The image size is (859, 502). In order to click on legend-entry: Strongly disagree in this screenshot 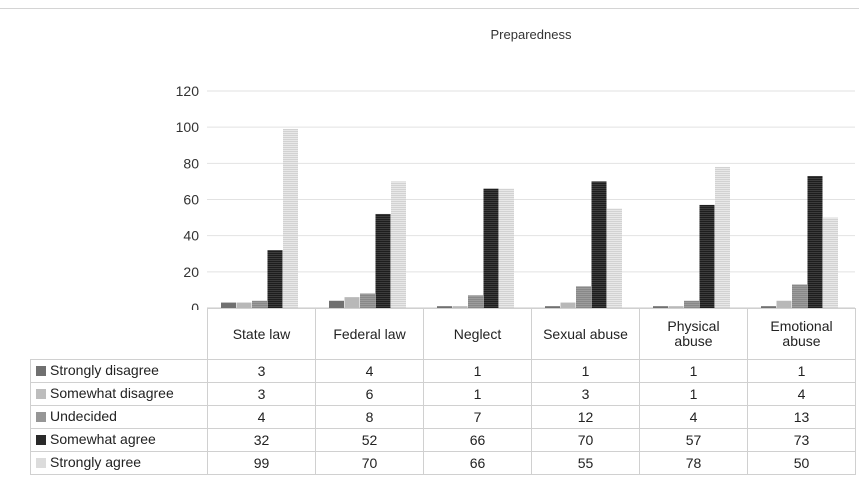, I will do `click(105, 370)`.